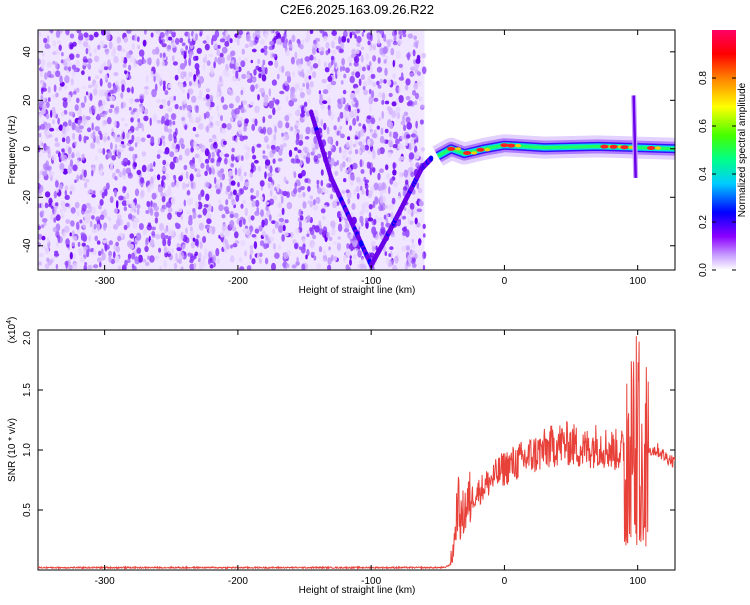 This screenshot has width=750, height=605. I want to click on band-hotspot, so click(624, 147).